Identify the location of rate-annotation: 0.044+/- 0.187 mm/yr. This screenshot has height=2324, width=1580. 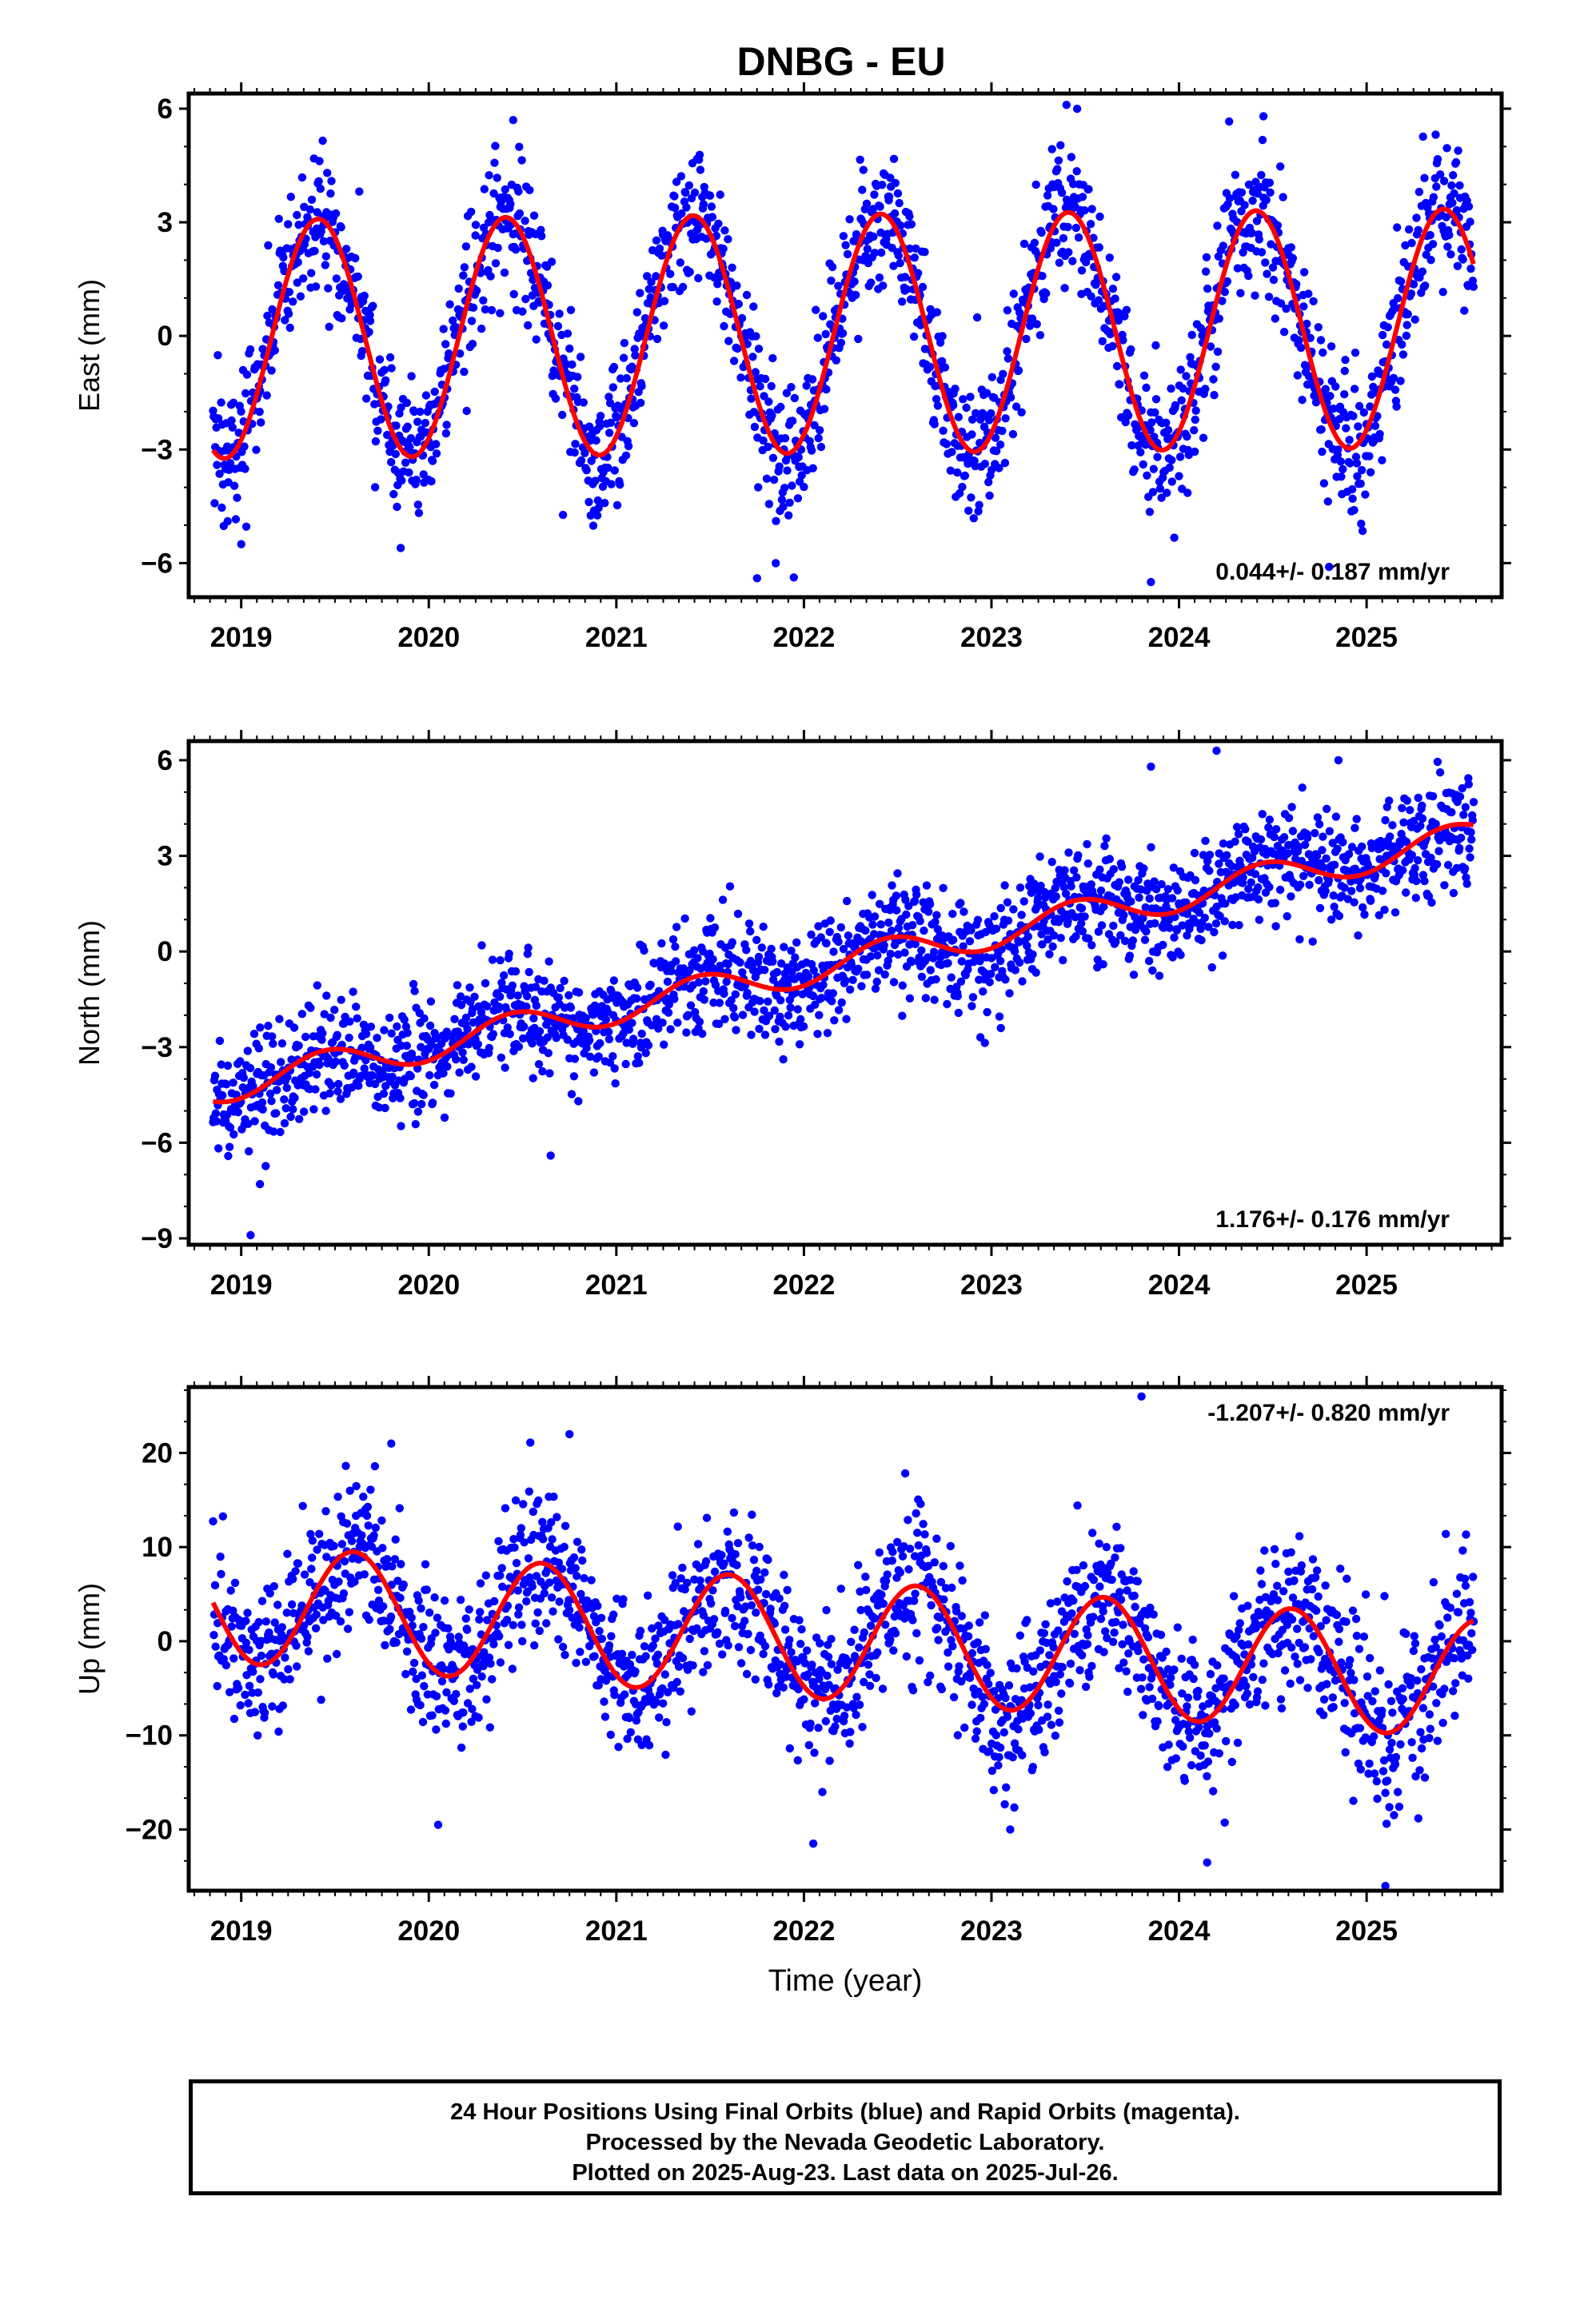
(1333, 572).